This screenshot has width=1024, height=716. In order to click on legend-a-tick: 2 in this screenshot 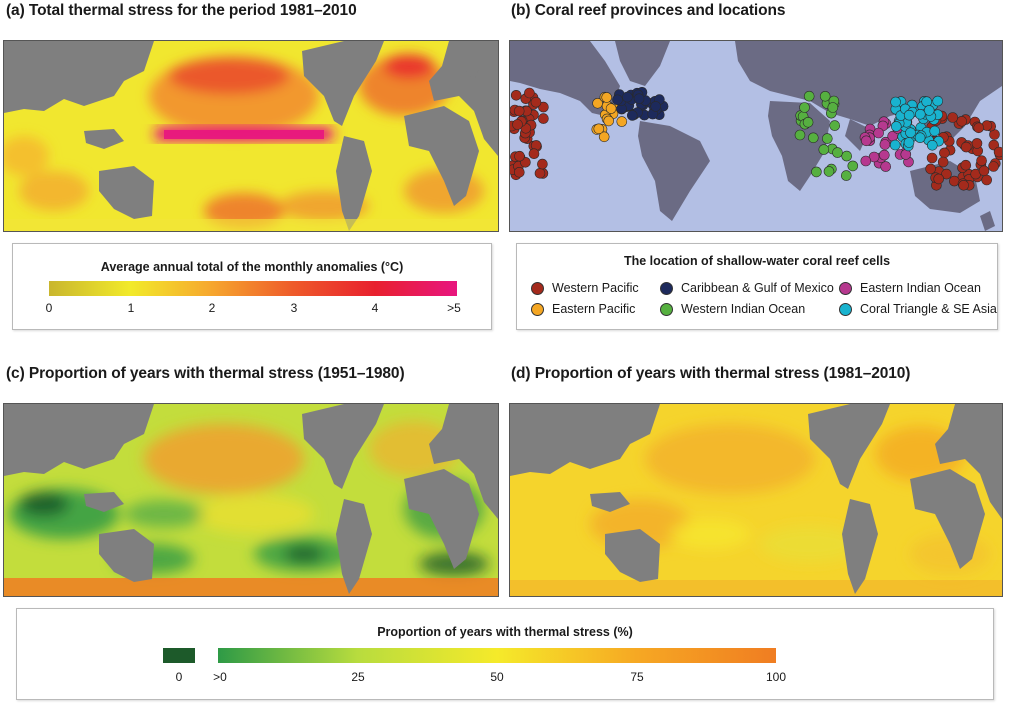, I will do `click(212, 308)`.